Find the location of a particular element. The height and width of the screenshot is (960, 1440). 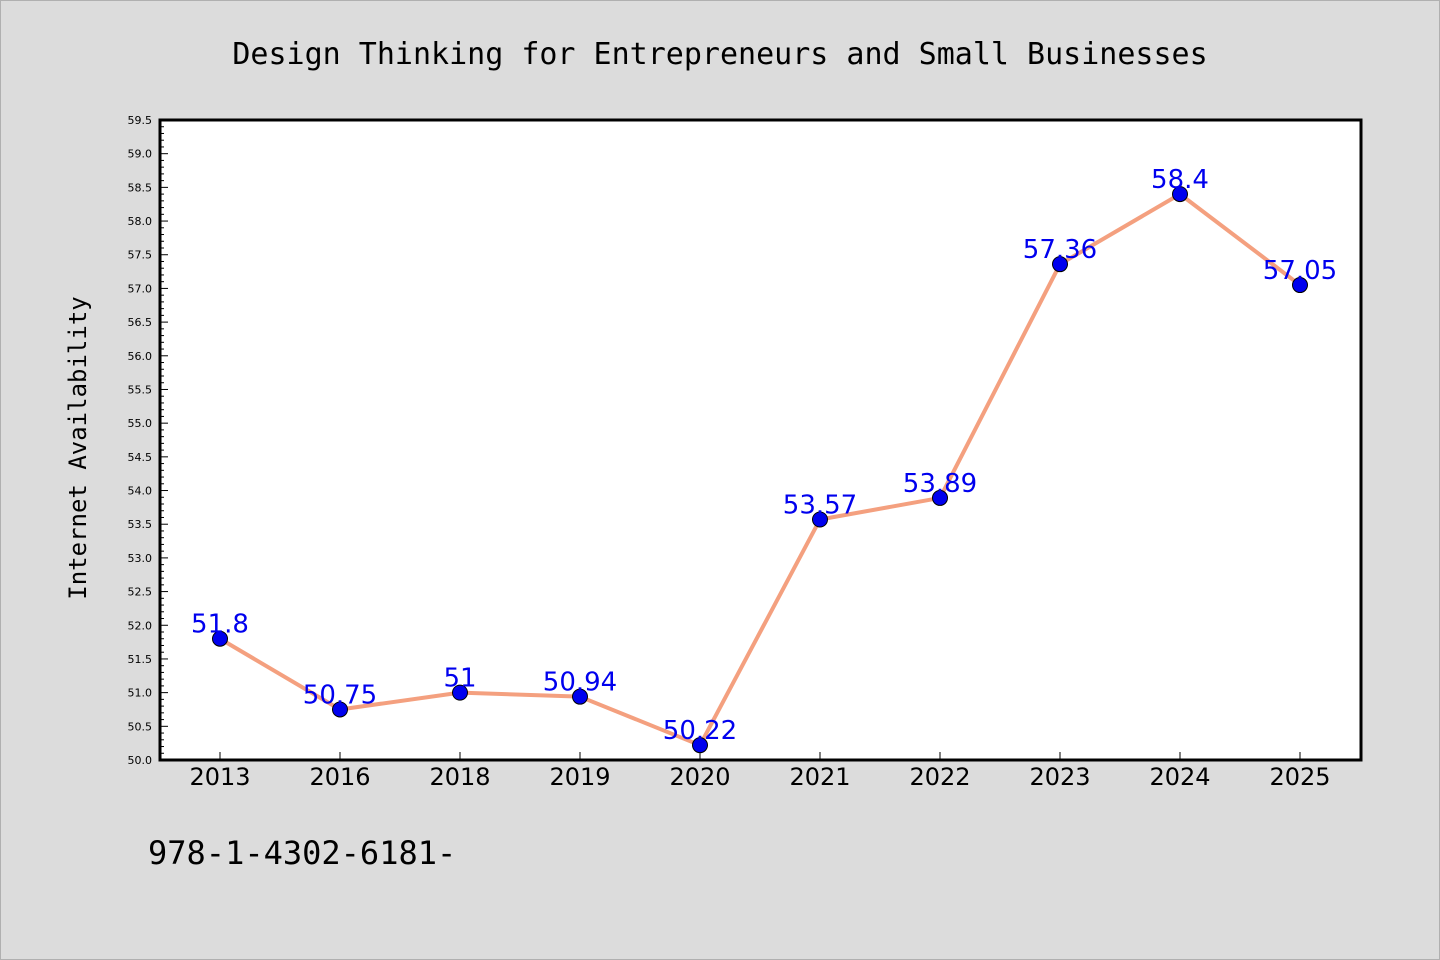

x-tick-label: 2023 is located at coordinates (1059, 777).